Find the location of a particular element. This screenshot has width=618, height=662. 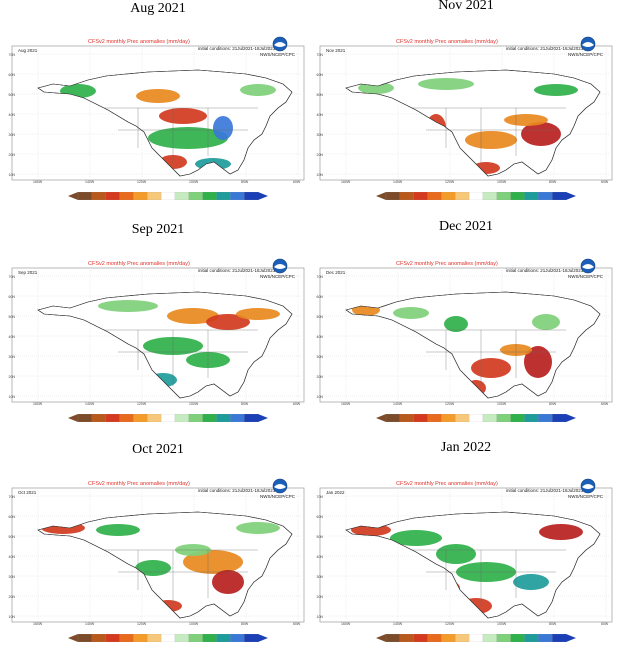

panel-title: Aug 2021 is located at coordinates (158, 8).